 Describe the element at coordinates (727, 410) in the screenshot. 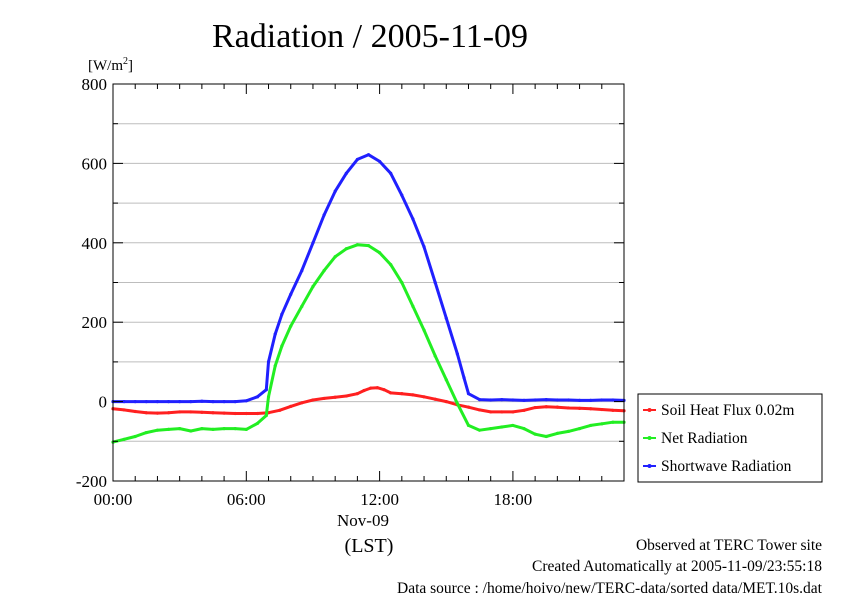

I see `legend-label-soil-heat-flux-0-02m: Soil Heat Flux 0.02m` at that location.